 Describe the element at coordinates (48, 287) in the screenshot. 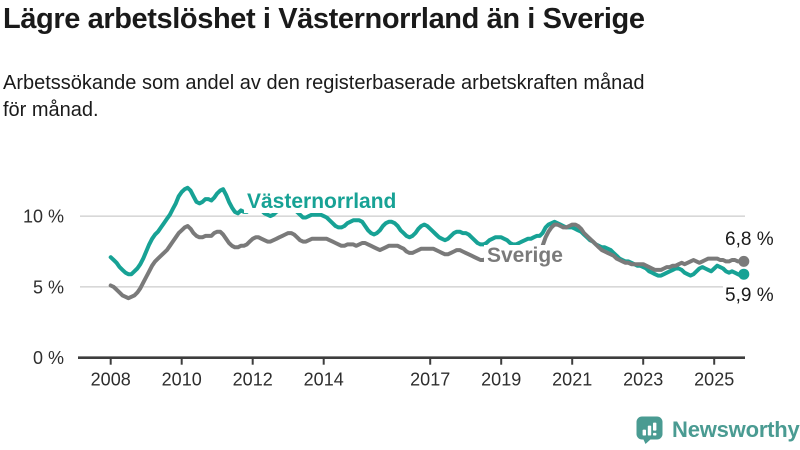

I see `y-tick-label: 5 %` at that location.